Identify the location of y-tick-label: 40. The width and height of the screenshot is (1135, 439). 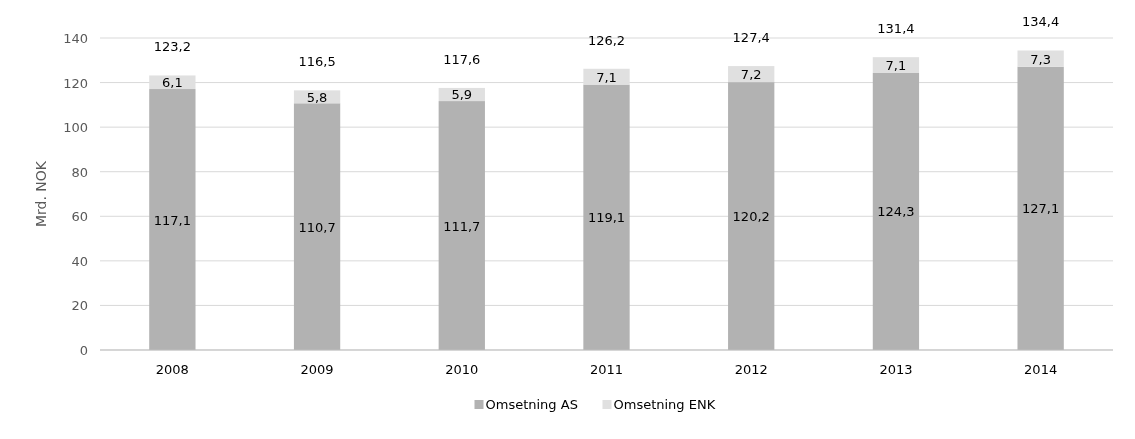
(79, 261).